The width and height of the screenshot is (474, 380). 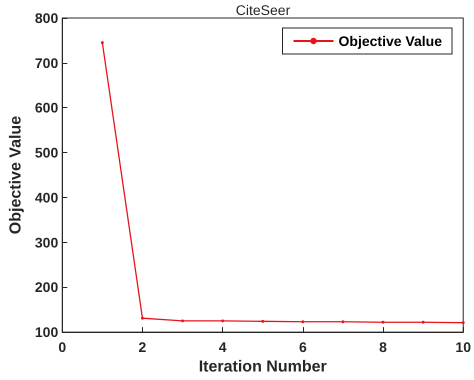 What do you see at coordinates (62, 347) in the screenshot?
I see `x-tick-label: 0` at bounding box center [62, 347].